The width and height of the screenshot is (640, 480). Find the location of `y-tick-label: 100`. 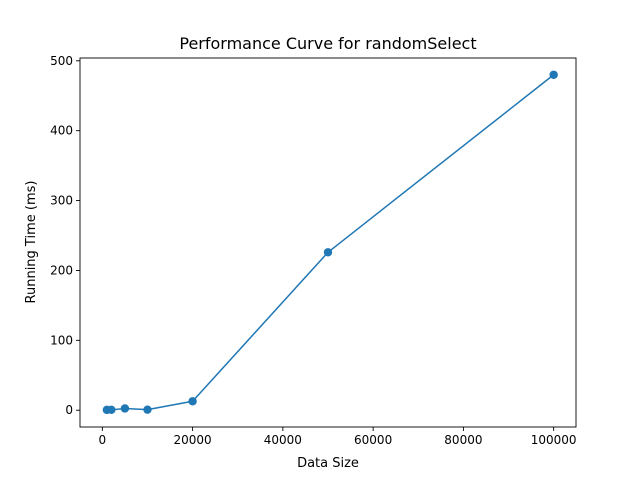

y-tick-label: 100 is located at coordinates (61, 340).